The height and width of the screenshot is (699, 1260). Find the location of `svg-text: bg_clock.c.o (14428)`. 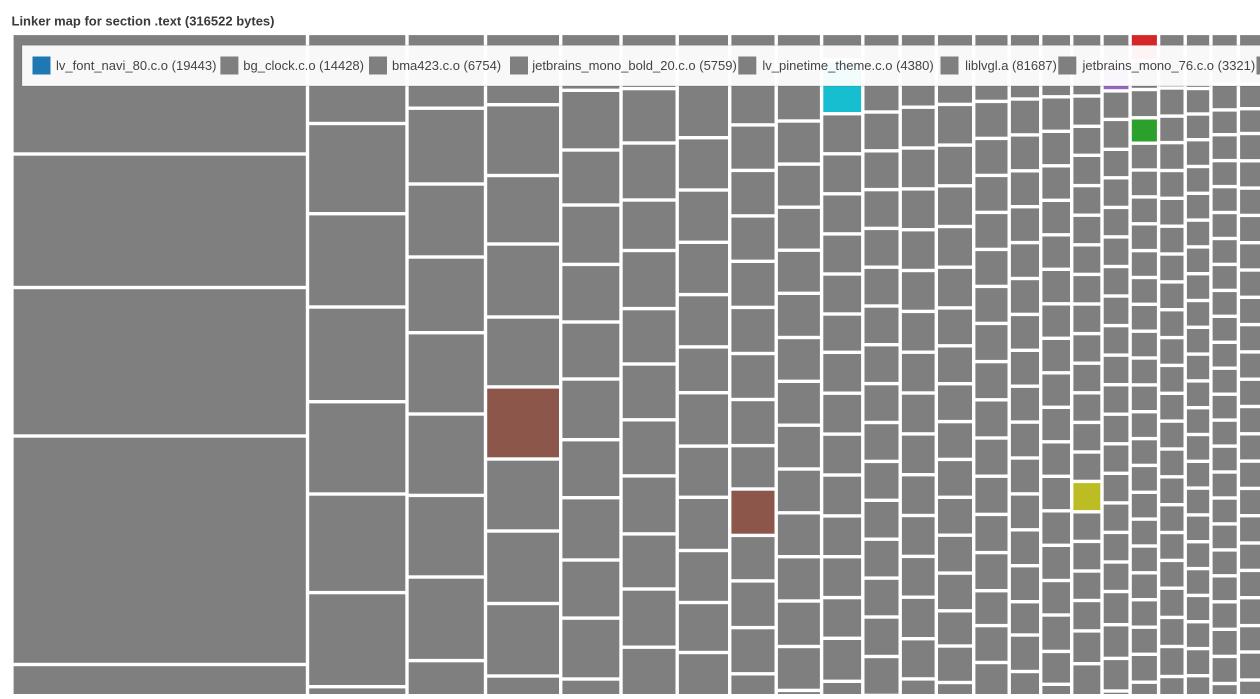

svg-text: bg_clock.c.o (14428) is located at coordinates (303, 65).